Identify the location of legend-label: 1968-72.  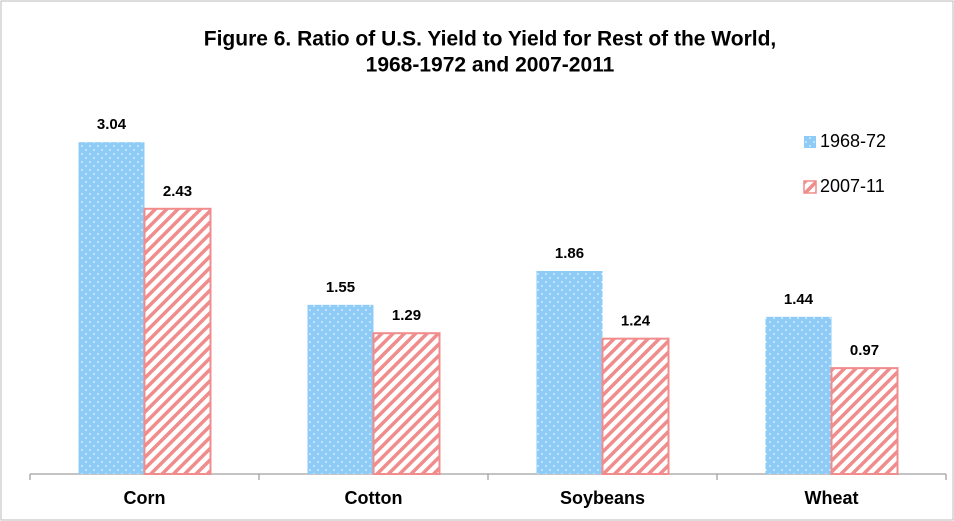
(853, 141).